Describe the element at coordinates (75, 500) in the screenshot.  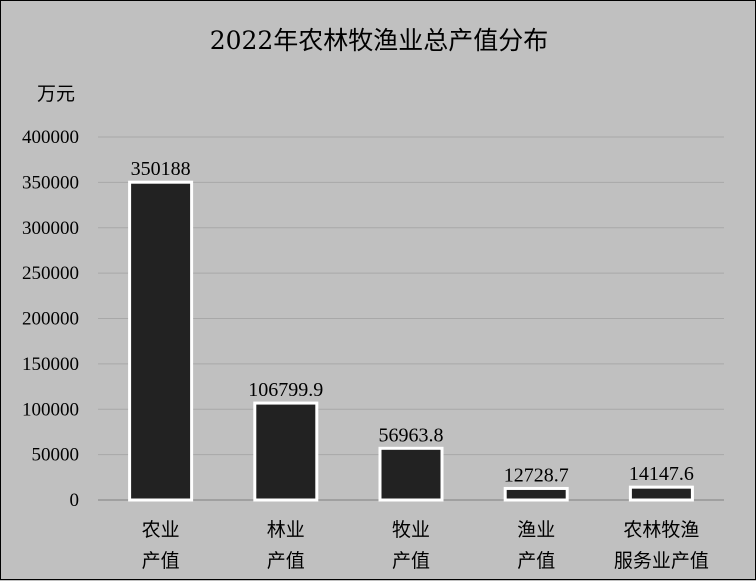
I see `y-tick-label: 0` at that location.